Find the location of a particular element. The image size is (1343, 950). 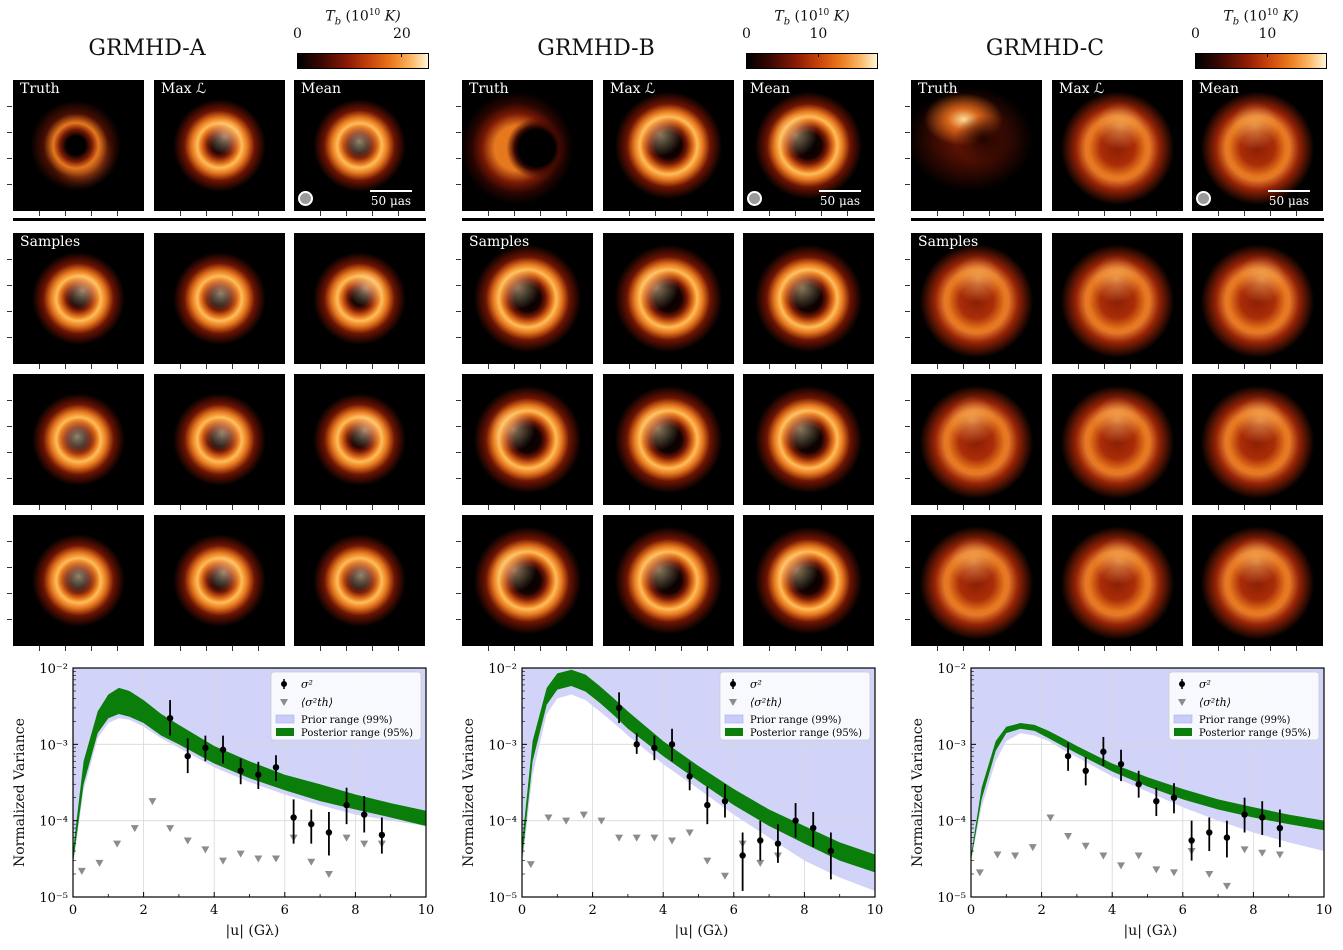

legend-sigma-dot is located at coordinates (733, 684).